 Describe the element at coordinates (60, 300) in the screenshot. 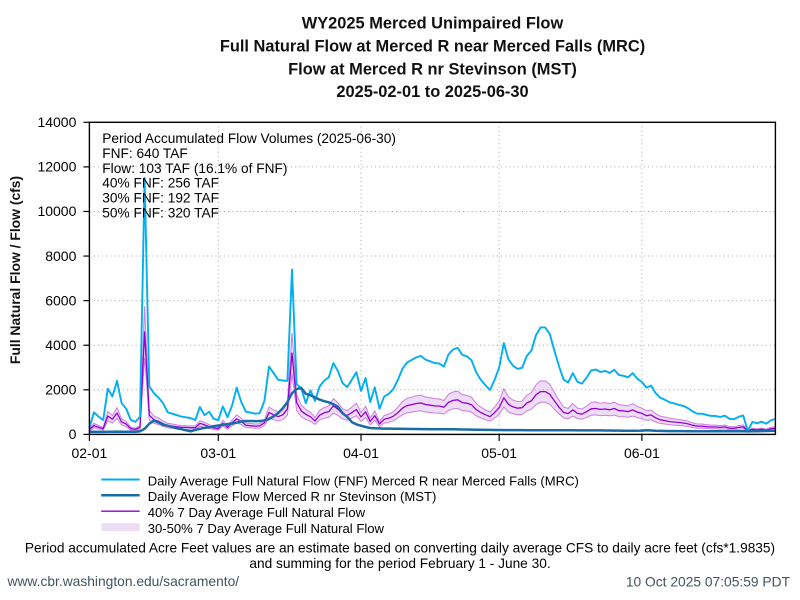

I see `svg-text: 6000` at that location.